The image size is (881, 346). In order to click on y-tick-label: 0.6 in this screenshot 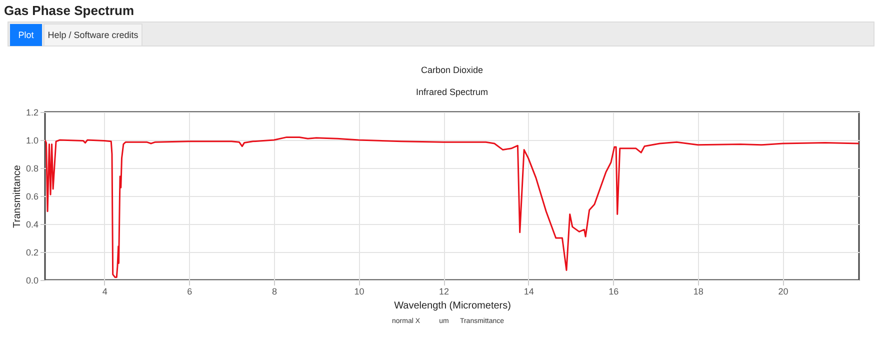, I will do `click(32, 197)`.